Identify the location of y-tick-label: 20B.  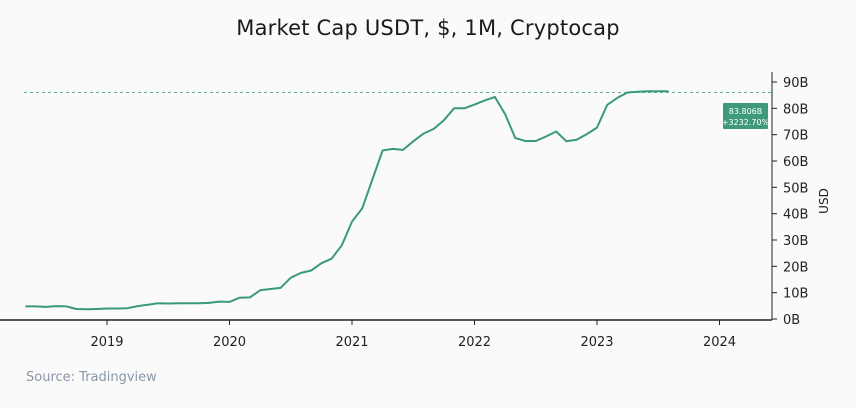
(795, 267).